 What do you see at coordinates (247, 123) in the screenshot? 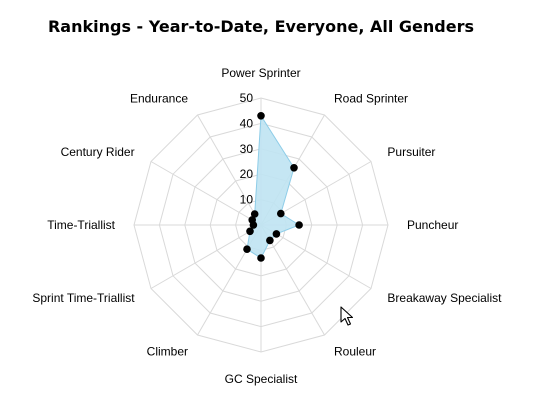
I see `radial-tick-label: 40` at bounding box center [247, 123].